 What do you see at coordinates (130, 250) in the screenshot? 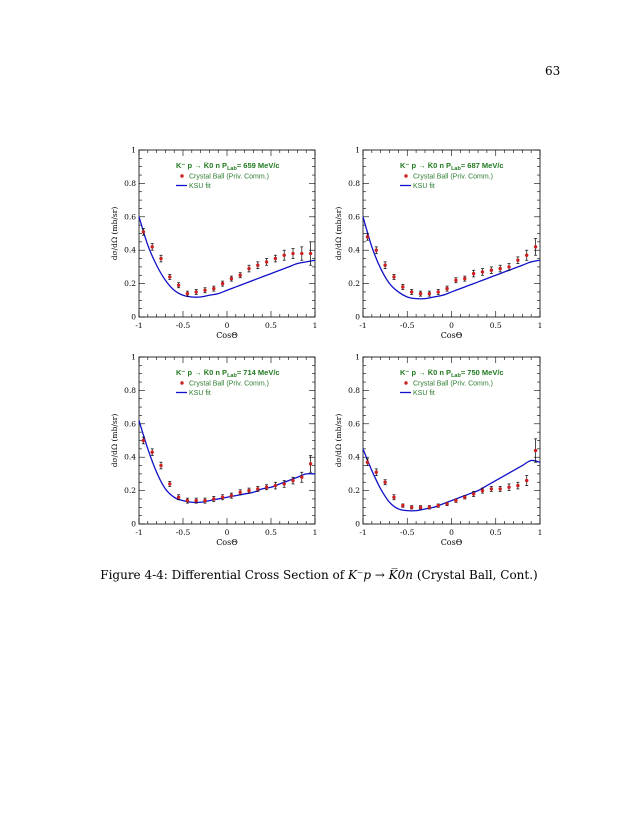
I see `y-tick-label: 0.4` at bounding box center [130, 250].